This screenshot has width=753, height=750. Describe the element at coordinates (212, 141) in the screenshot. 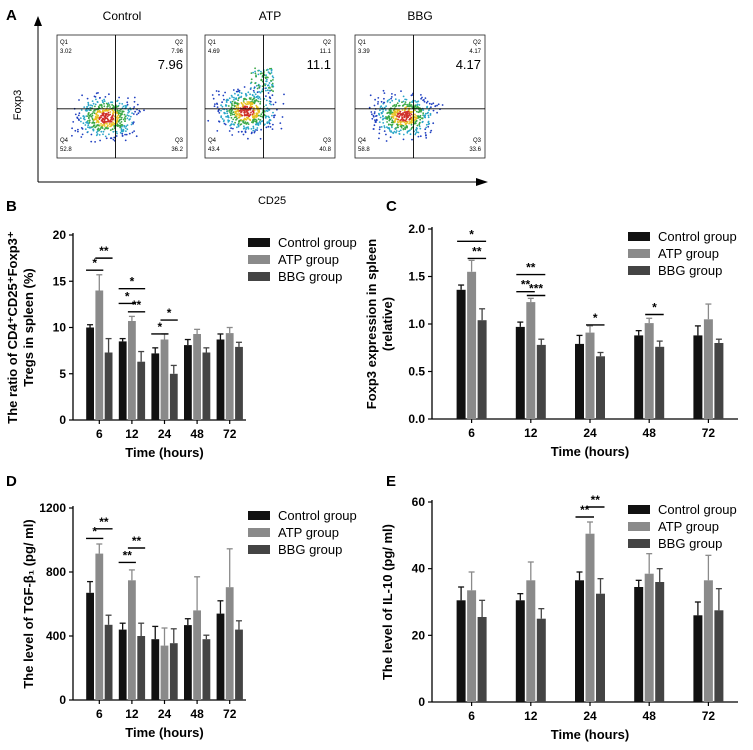

I see `flow-quadrant-label: Q4` at that location.